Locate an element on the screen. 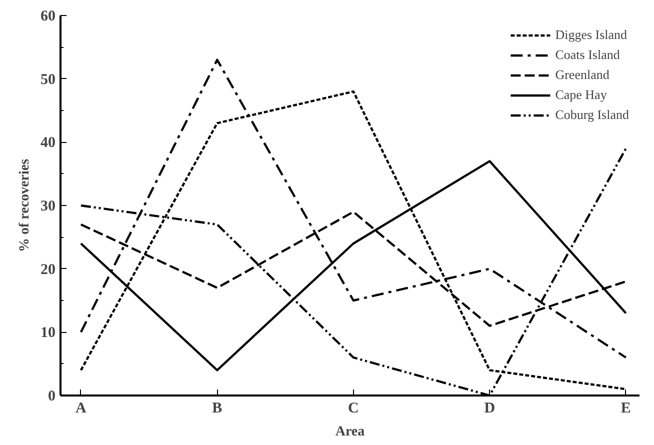 Image resolution: width=654 pixels, height=445 pixels. y-tick-label: 50 is located at coordinates (48, 80).